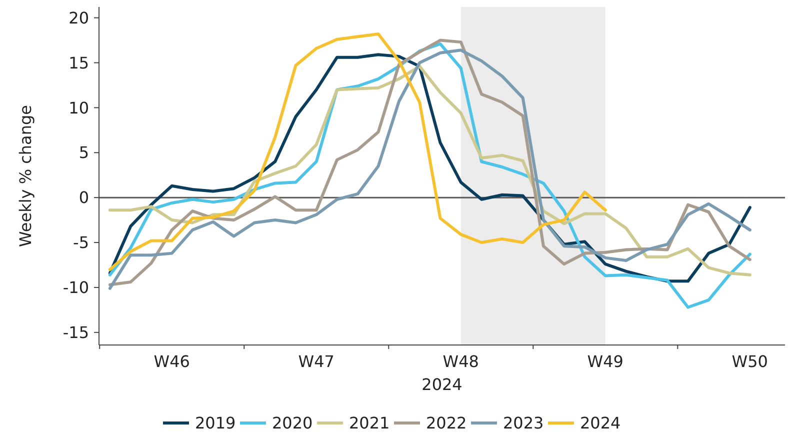  I want to click on y-tick-label: 5, so click(83, 152).